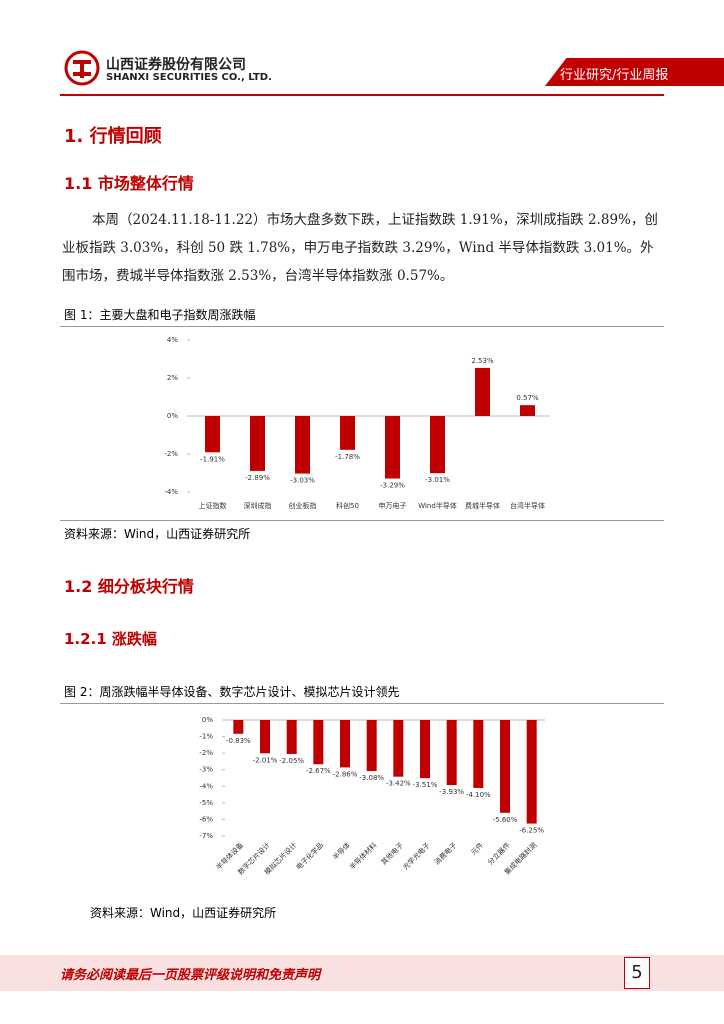 The image size is (724, 1024). What do you see at coordinates (482, 361) in the screenshot?
I see `value-label: 2.53%` at bounding box center [482, 361].